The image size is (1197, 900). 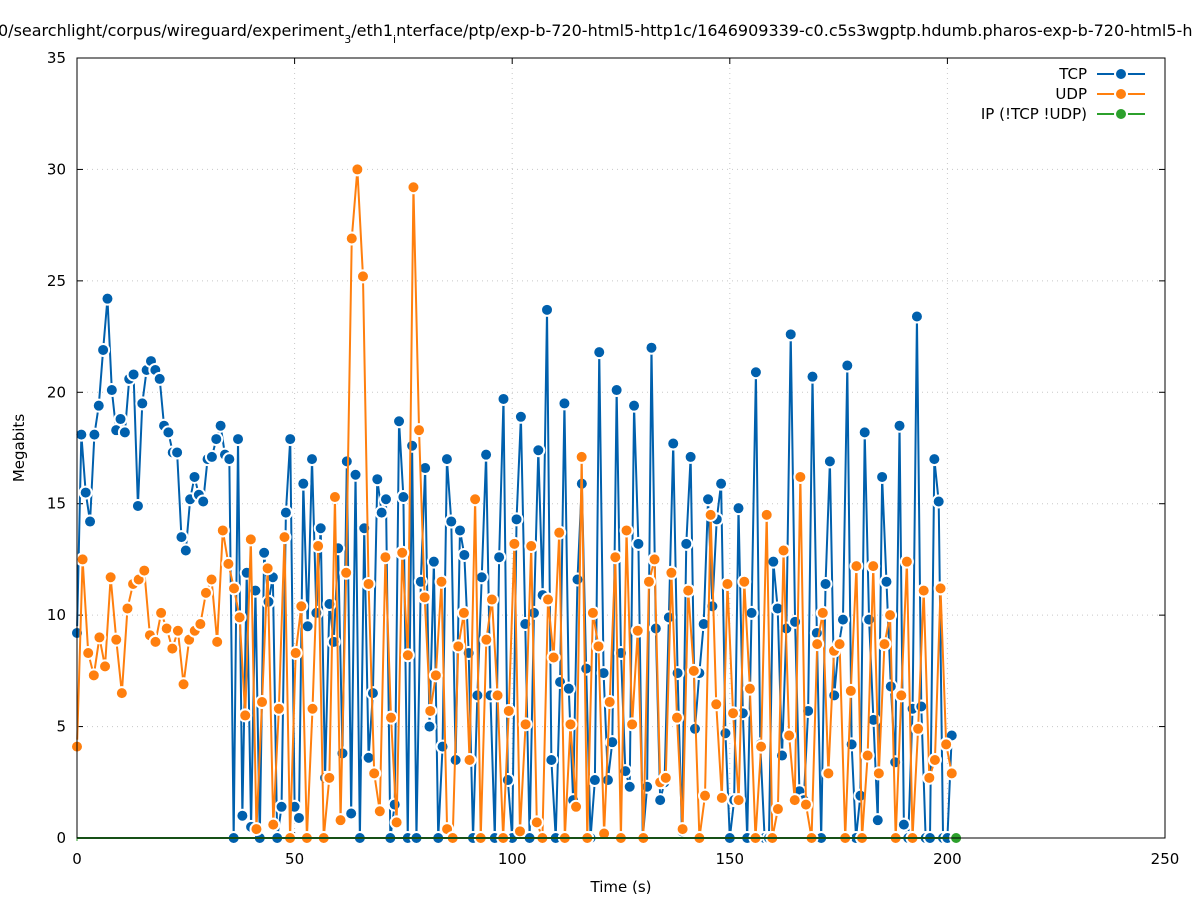 What do you see at coordinates (347, 39) in the screenshot?
I see `title-part: 3` at bounding box center [347, 39].